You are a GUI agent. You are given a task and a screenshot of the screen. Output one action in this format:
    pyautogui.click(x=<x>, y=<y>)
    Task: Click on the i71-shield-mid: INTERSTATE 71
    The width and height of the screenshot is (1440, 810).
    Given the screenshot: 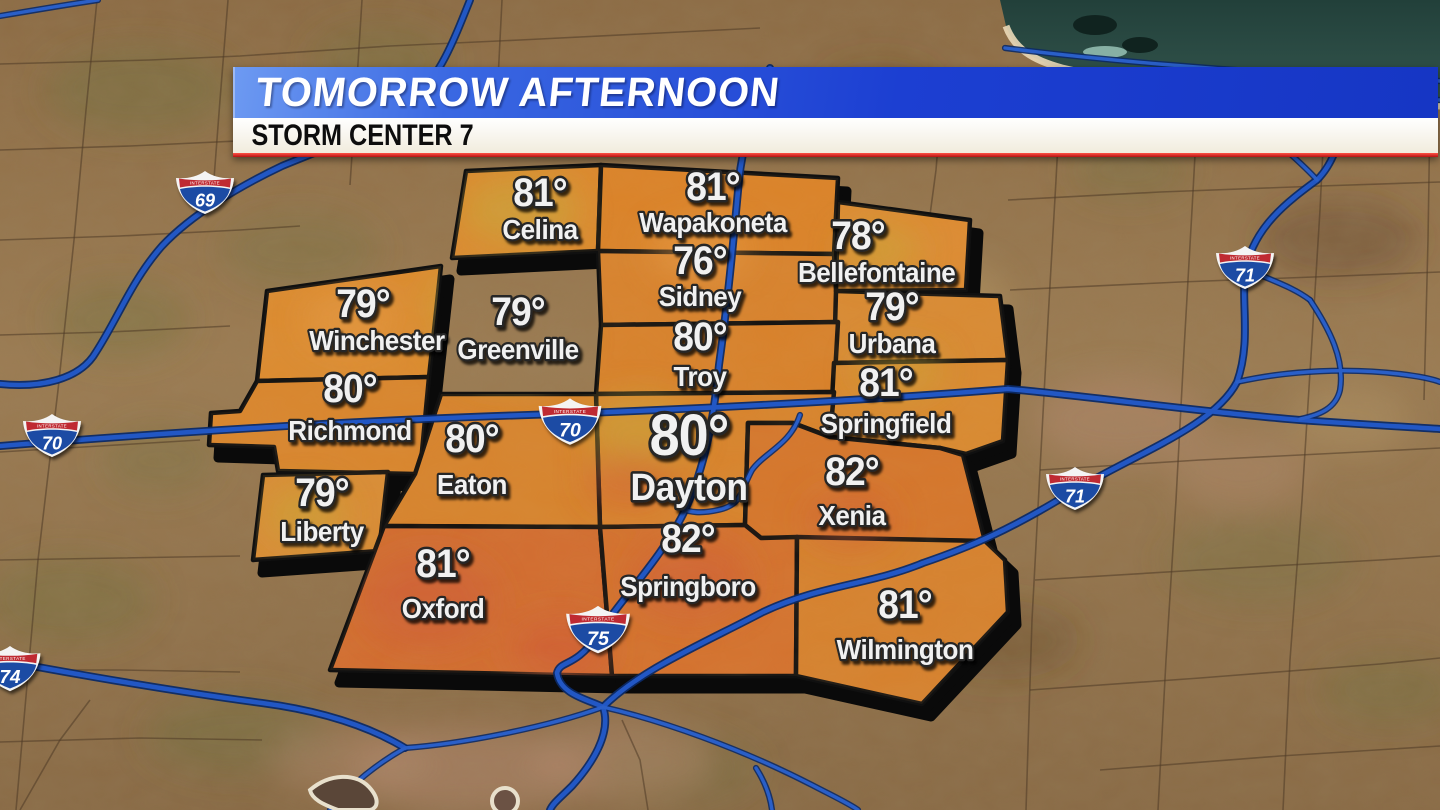 What is the action you would take?
    pyautogui.click(x=1075, y=488)
    